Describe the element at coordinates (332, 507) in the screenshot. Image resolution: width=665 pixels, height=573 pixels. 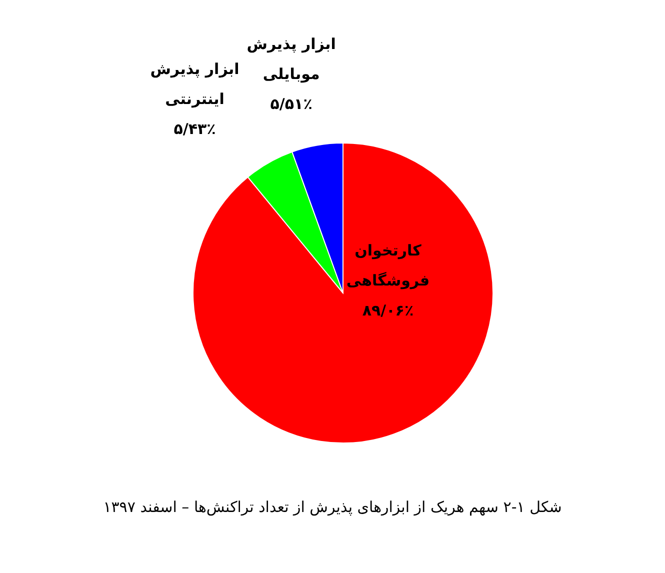
I see `text: شکل ۱-۲ سهم هریک از ابزارهای پذیرش از تعداد تراکنش‌ها – اسفند ۱۳۹۷` at that location.